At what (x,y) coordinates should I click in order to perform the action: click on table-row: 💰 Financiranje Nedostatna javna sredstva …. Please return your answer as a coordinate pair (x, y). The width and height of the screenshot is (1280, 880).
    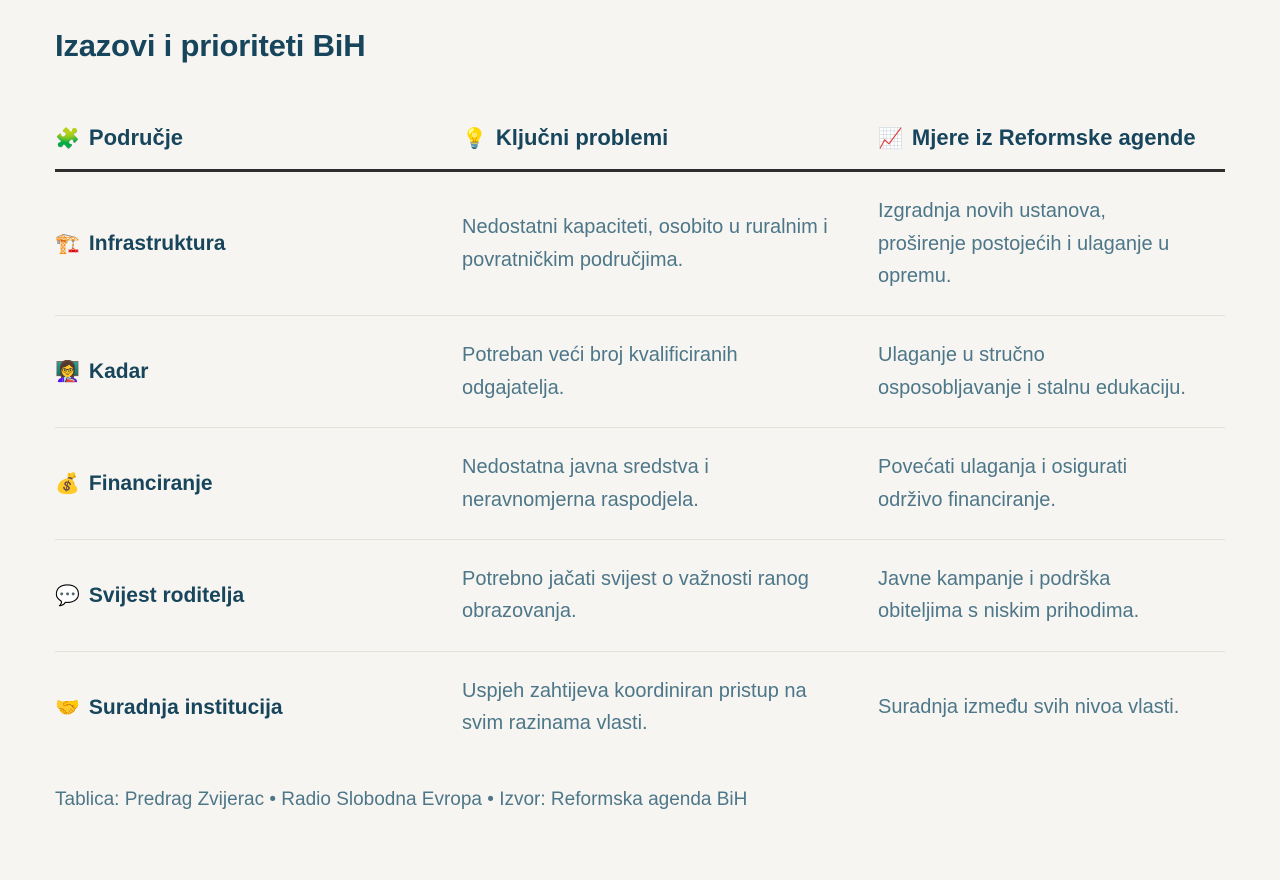
    Looking at the image, I should click on (640, 484).